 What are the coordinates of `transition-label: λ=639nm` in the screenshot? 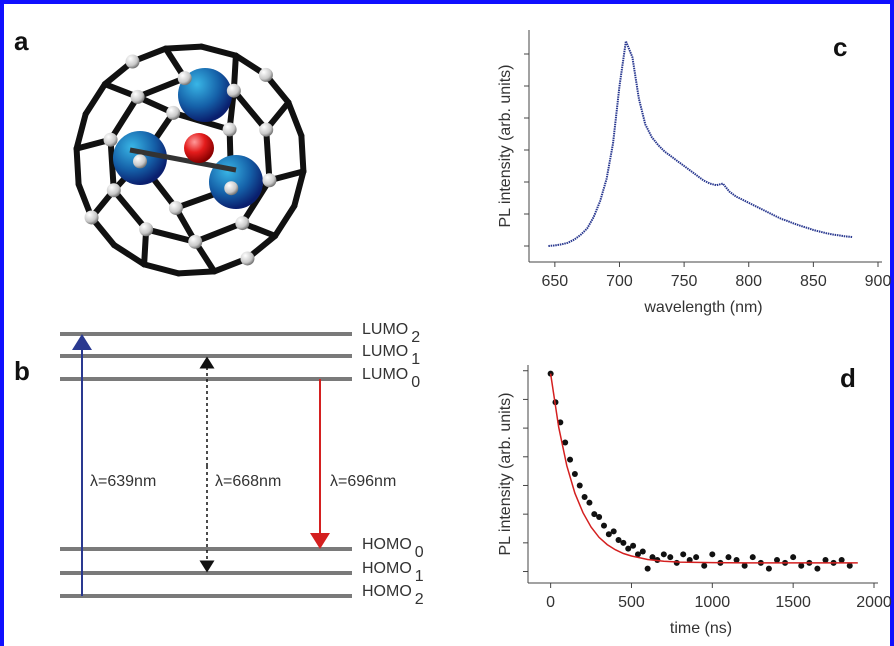 It's located at (123, 481).